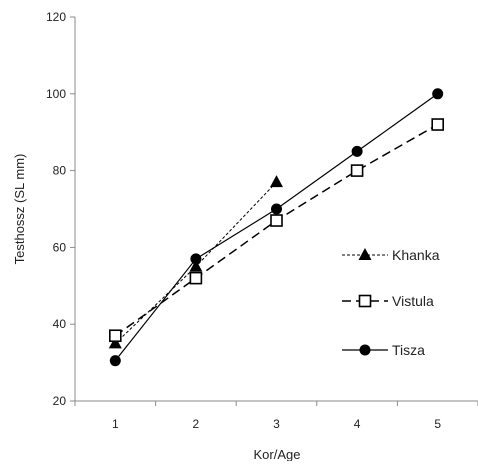  I want to click on legend-label: Khanka, so click(416, 255).